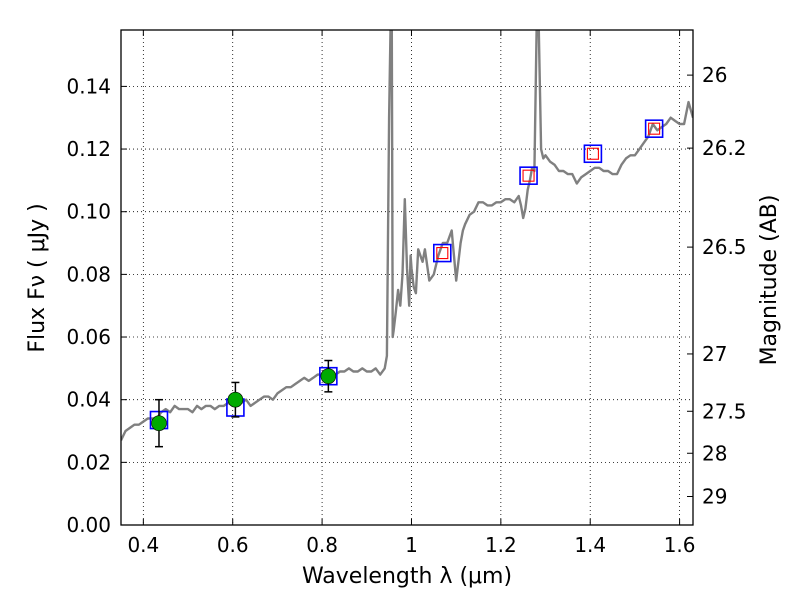 The width and height of the screenshot is (800, 600). Describe the element at coordinates (233, 545) in the screenshot. I see `x-tick-label: 0.6` at that location.